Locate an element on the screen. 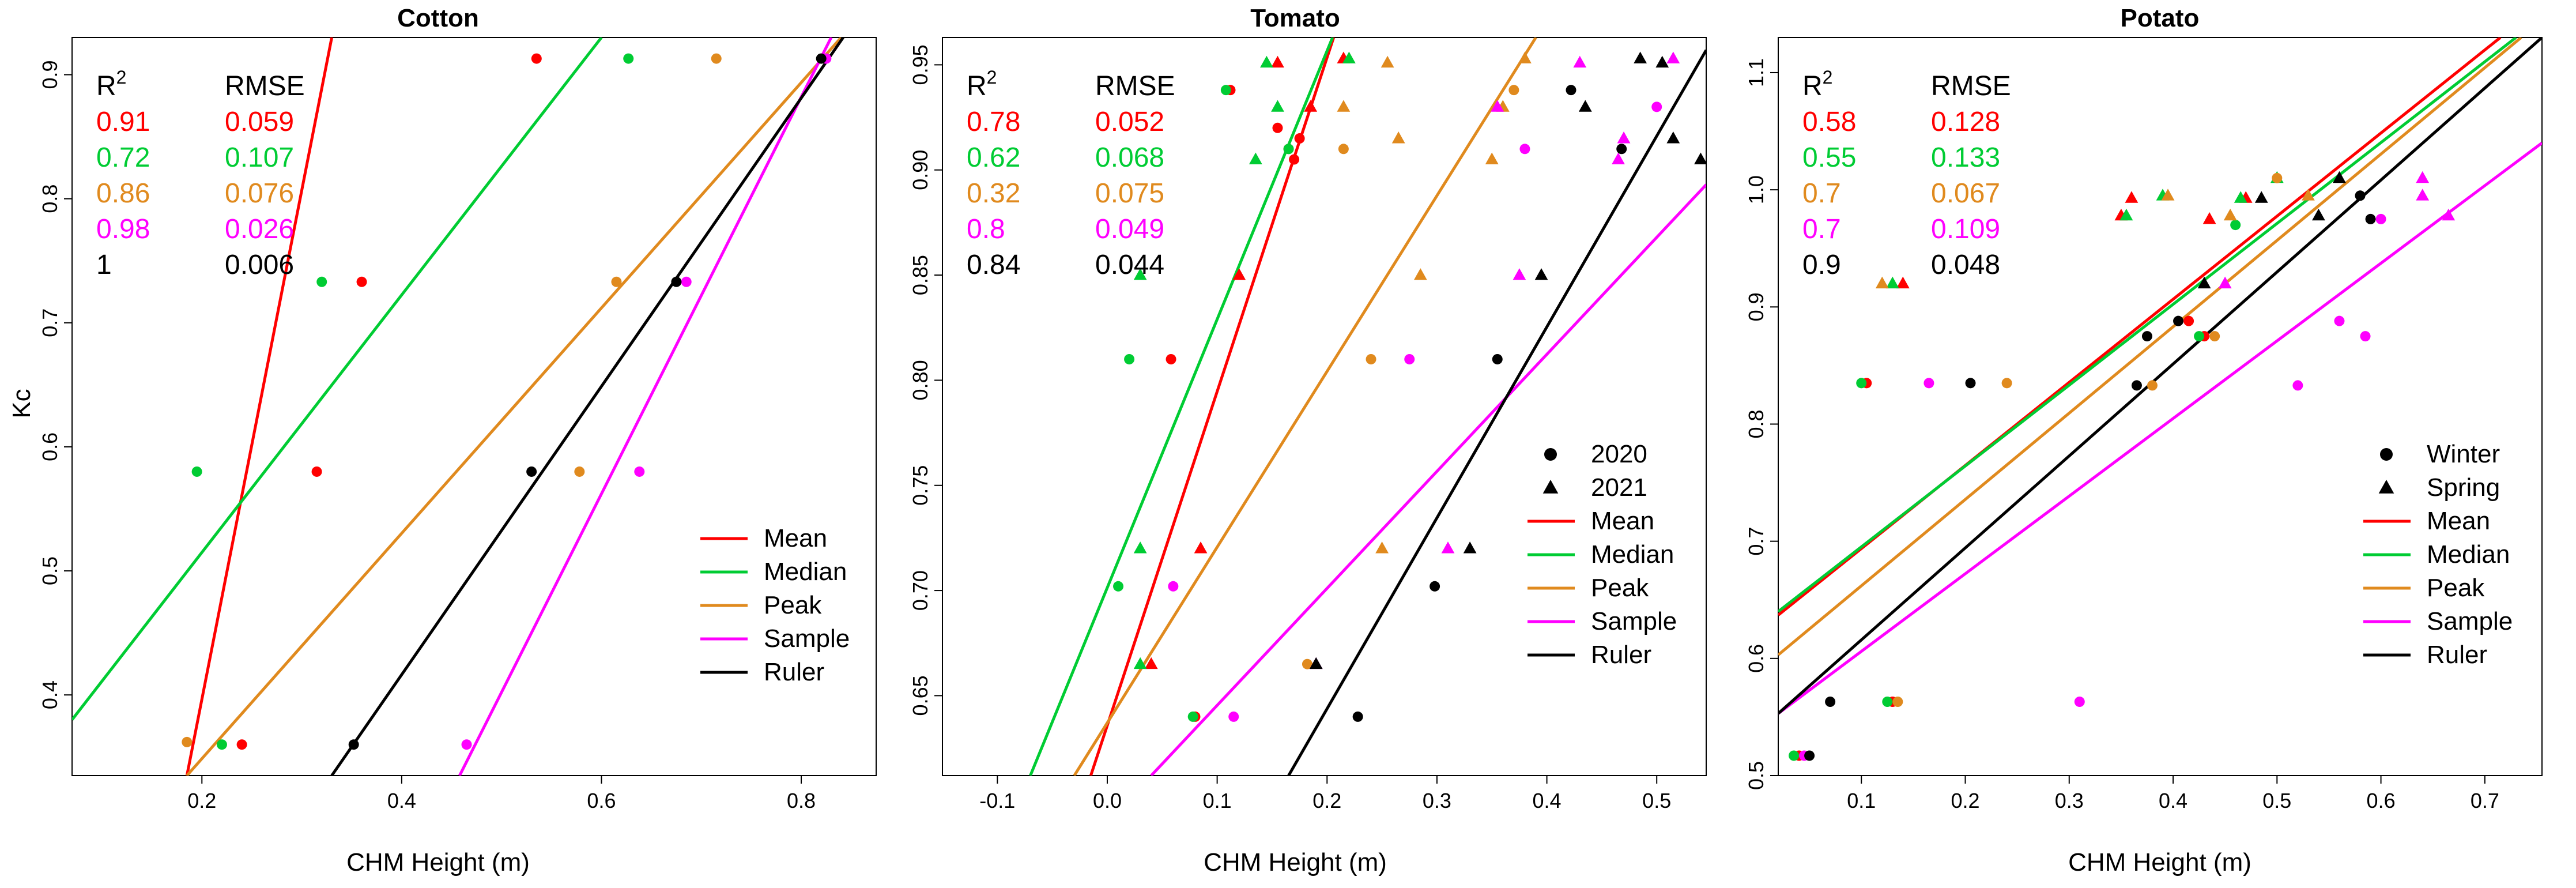  legend-marker-circle is located at coordinates (1550, 454).